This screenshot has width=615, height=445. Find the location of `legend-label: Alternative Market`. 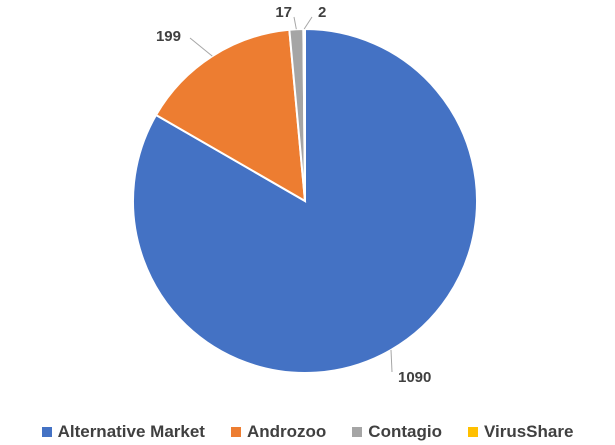

legend-label: Alternative Market is located at coordinates (131, 431).